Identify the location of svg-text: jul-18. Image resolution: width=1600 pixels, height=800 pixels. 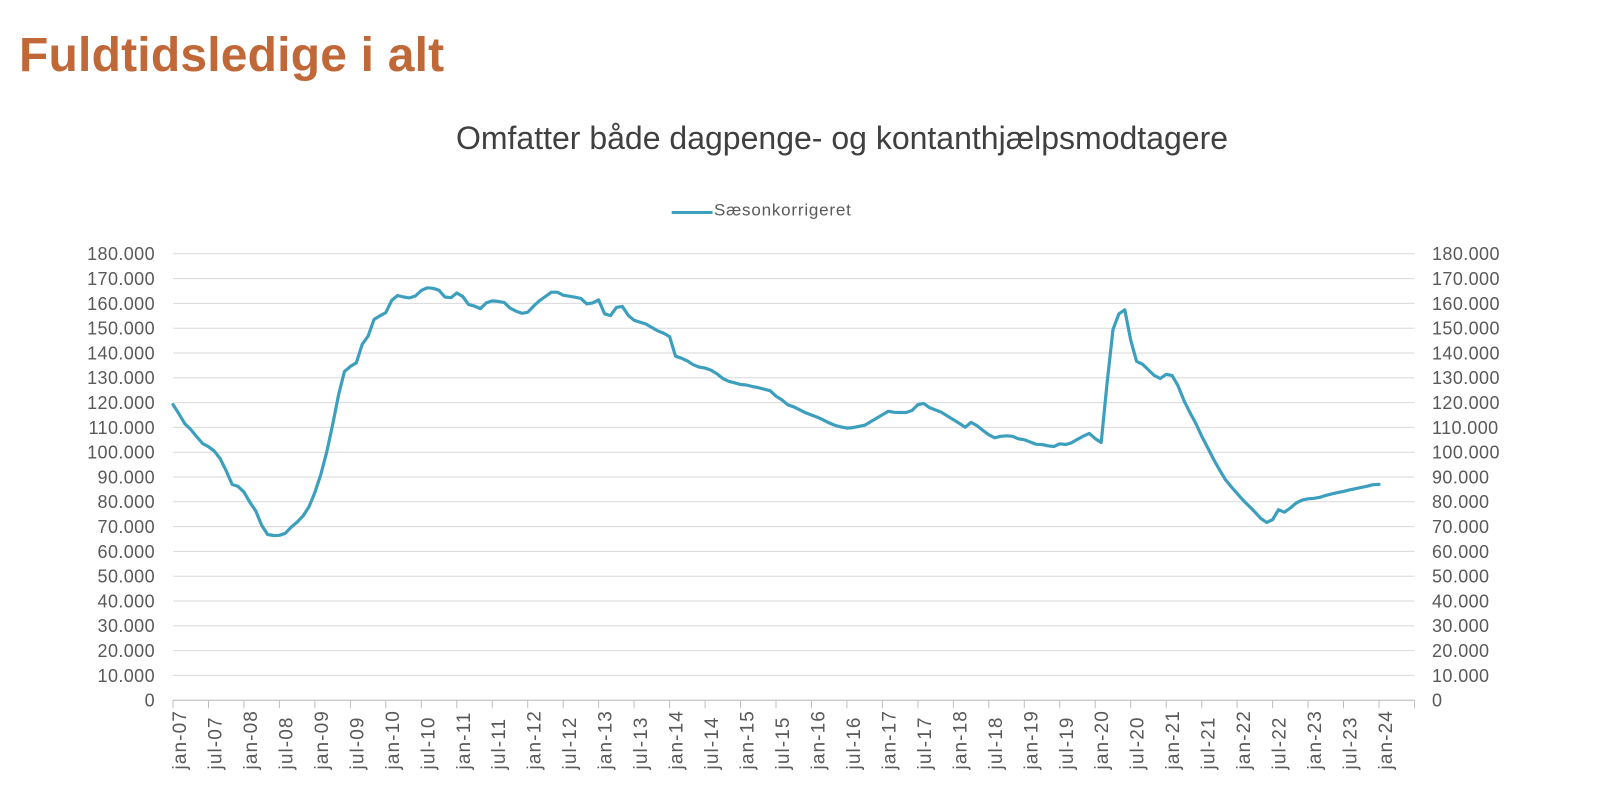
(996, 743).